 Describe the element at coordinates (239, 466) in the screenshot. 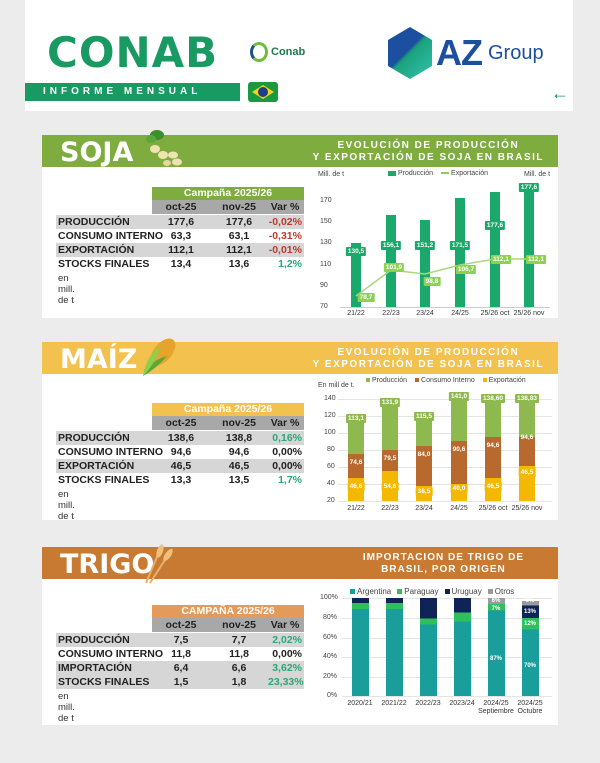

I see `nov-value: 46,5` at that location.